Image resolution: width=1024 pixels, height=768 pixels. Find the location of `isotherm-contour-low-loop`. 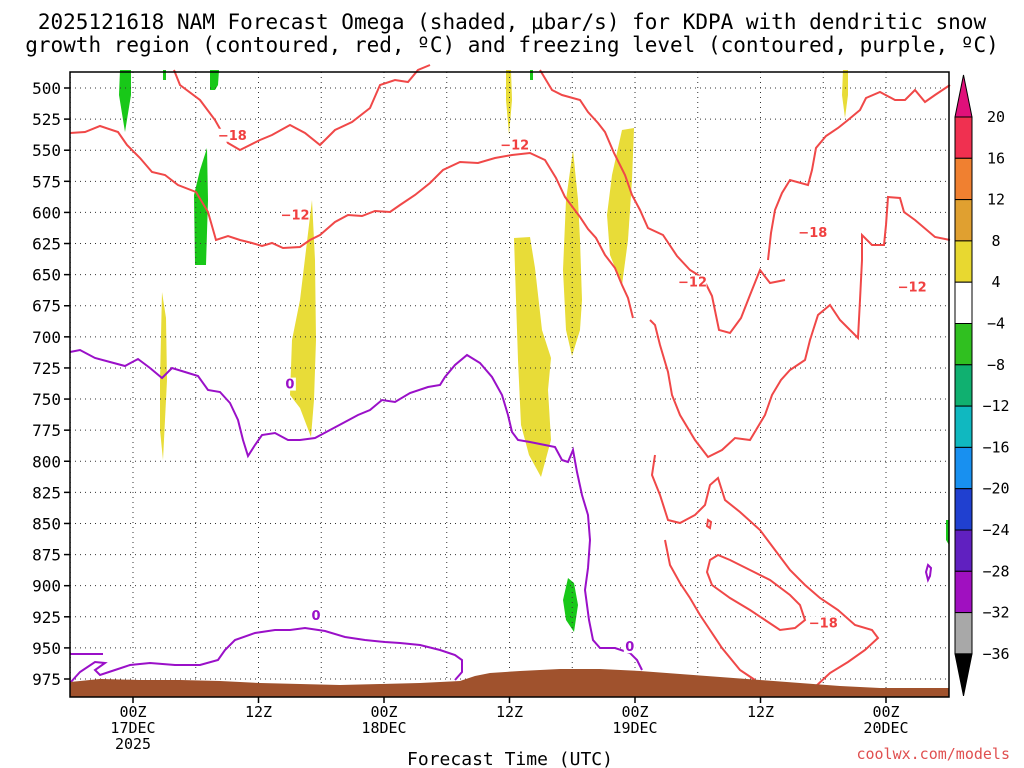

isotherm-contour-low-loop is located at coordinates (765, 571).